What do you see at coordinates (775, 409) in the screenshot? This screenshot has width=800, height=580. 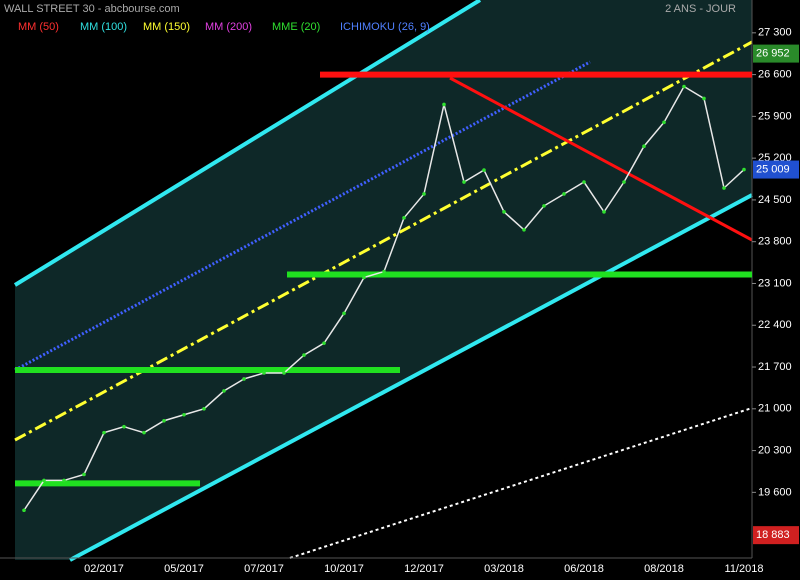 I see `y-tick-label: 21 000` at bounding box center [775, 409].